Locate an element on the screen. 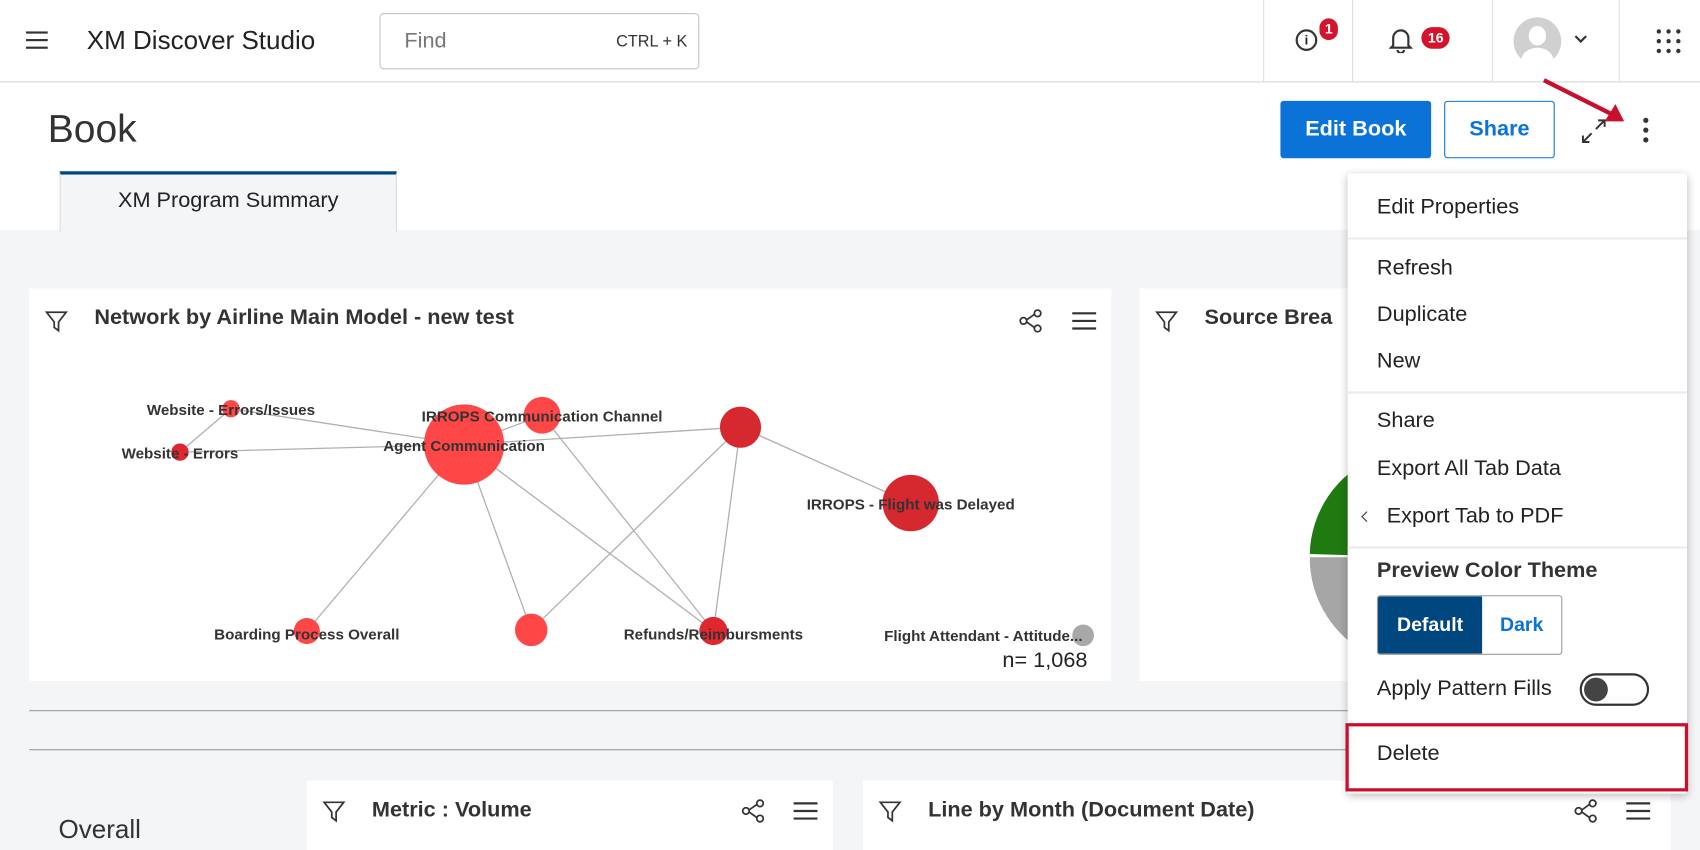  tab-label: XM Program Summary is located at coordinates (228, 200).